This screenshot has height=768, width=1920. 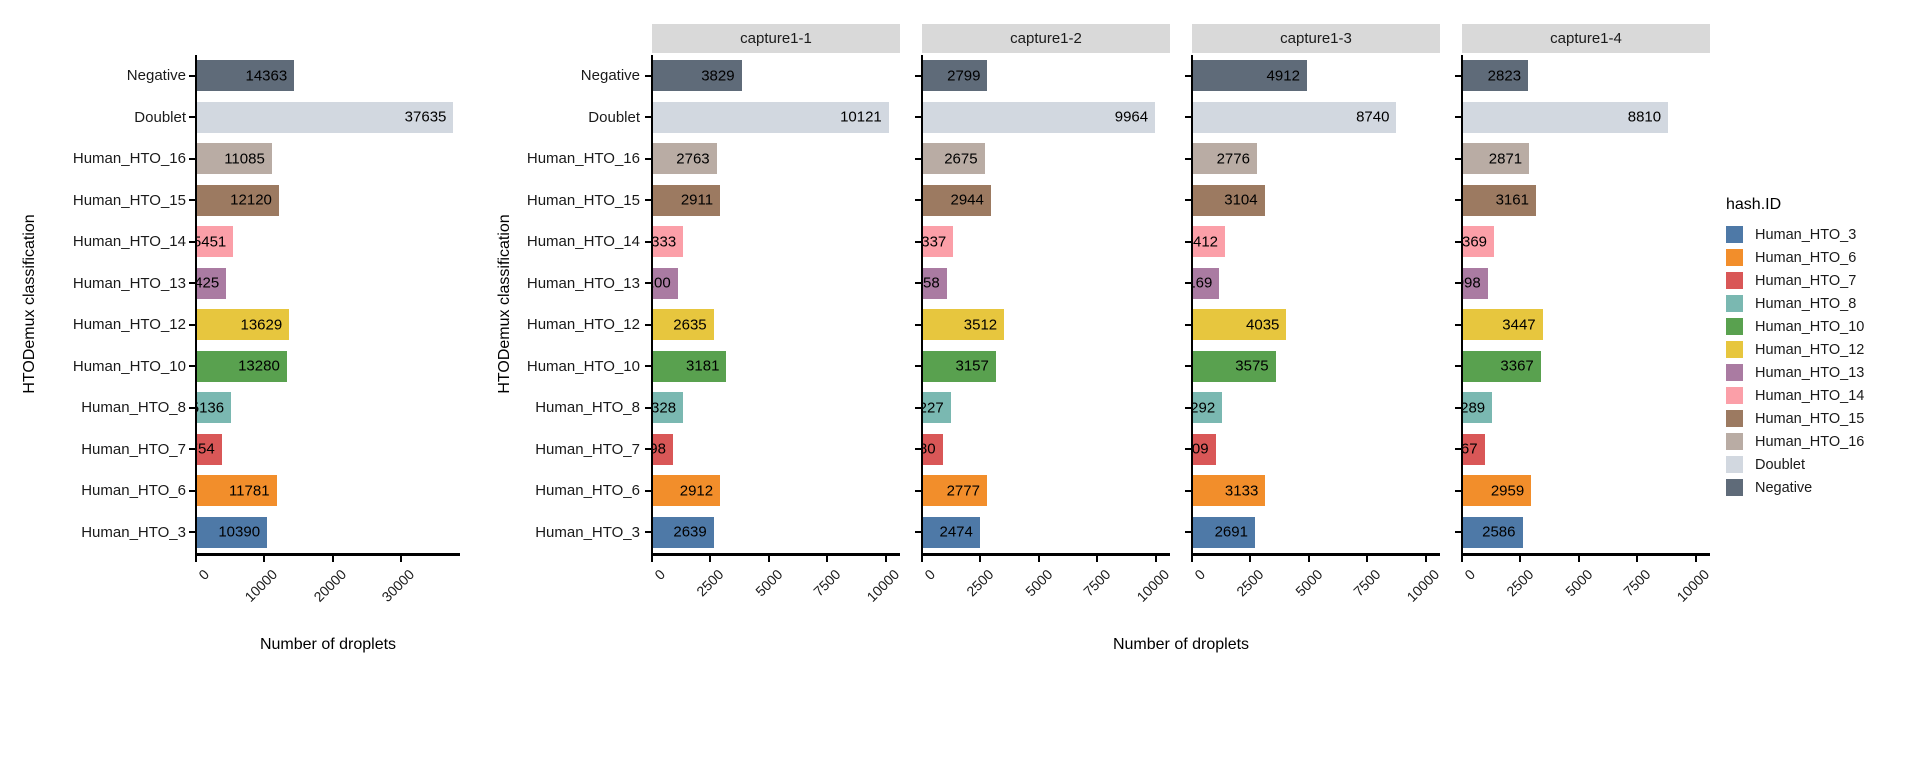 What do you see at coordinates (922, 305) in the screenshot?
I see `y-axis-line` at bounding box center [922, 305].